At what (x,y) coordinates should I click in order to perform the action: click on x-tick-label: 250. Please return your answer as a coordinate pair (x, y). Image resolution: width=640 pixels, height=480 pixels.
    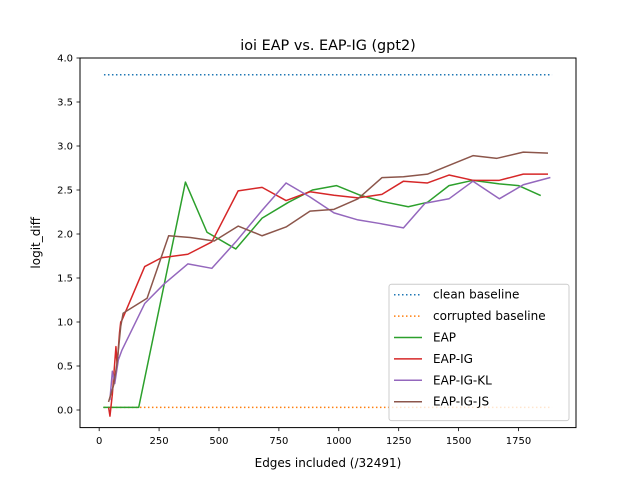
    Looking at the image, I should click on (159, 441).